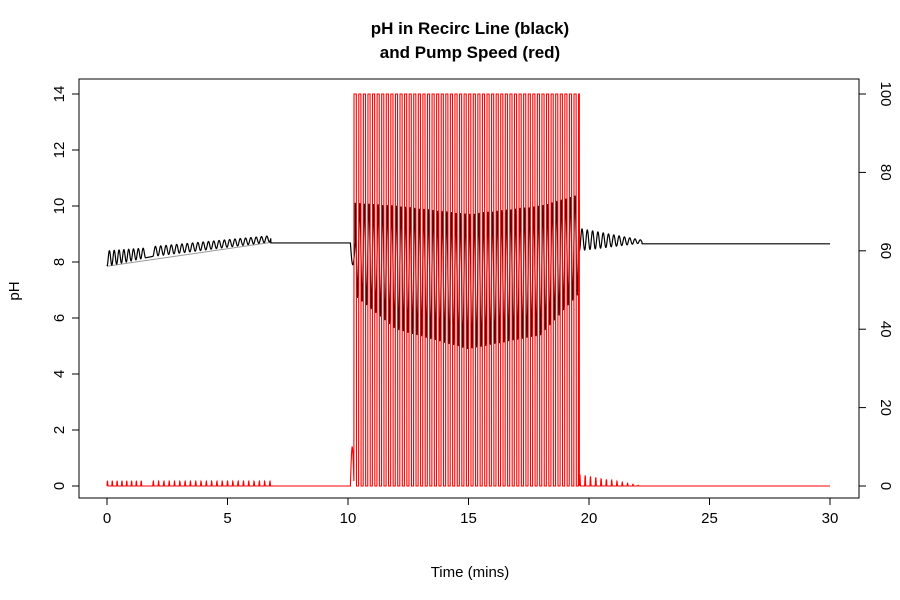  Describe the element at coordinates (885, 172) in the screenshot. I see `y2-tick-label: 80` at that location.